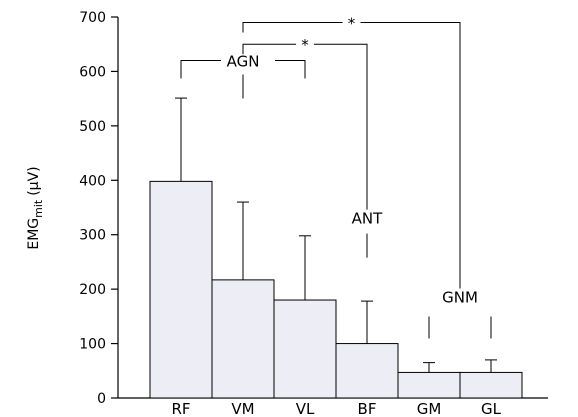 Image resolution: width=578 pixels, height=417 pixels. I want to click on y-tick-label: 0, so click(101, 399).